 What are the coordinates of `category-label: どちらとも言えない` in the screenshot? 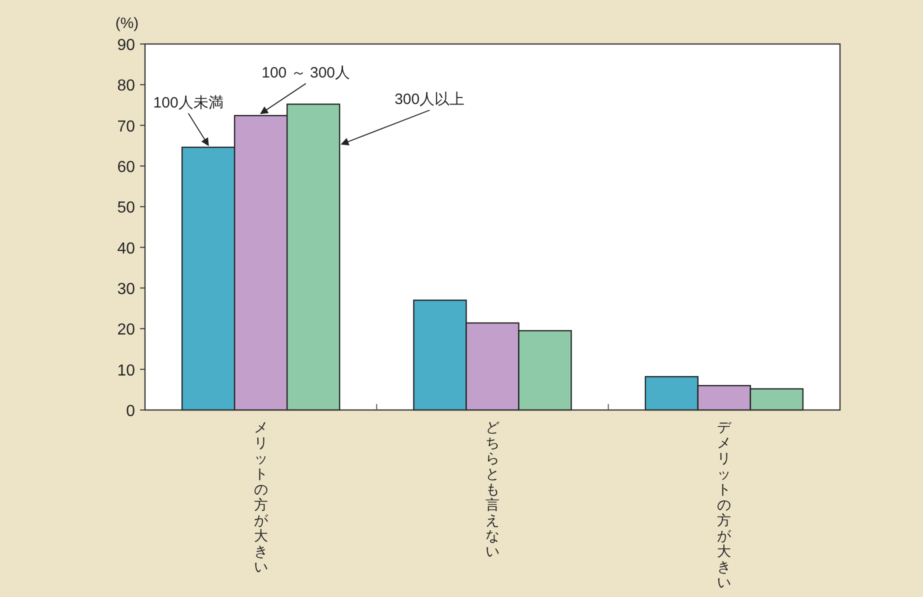 It's located at (493, 489).